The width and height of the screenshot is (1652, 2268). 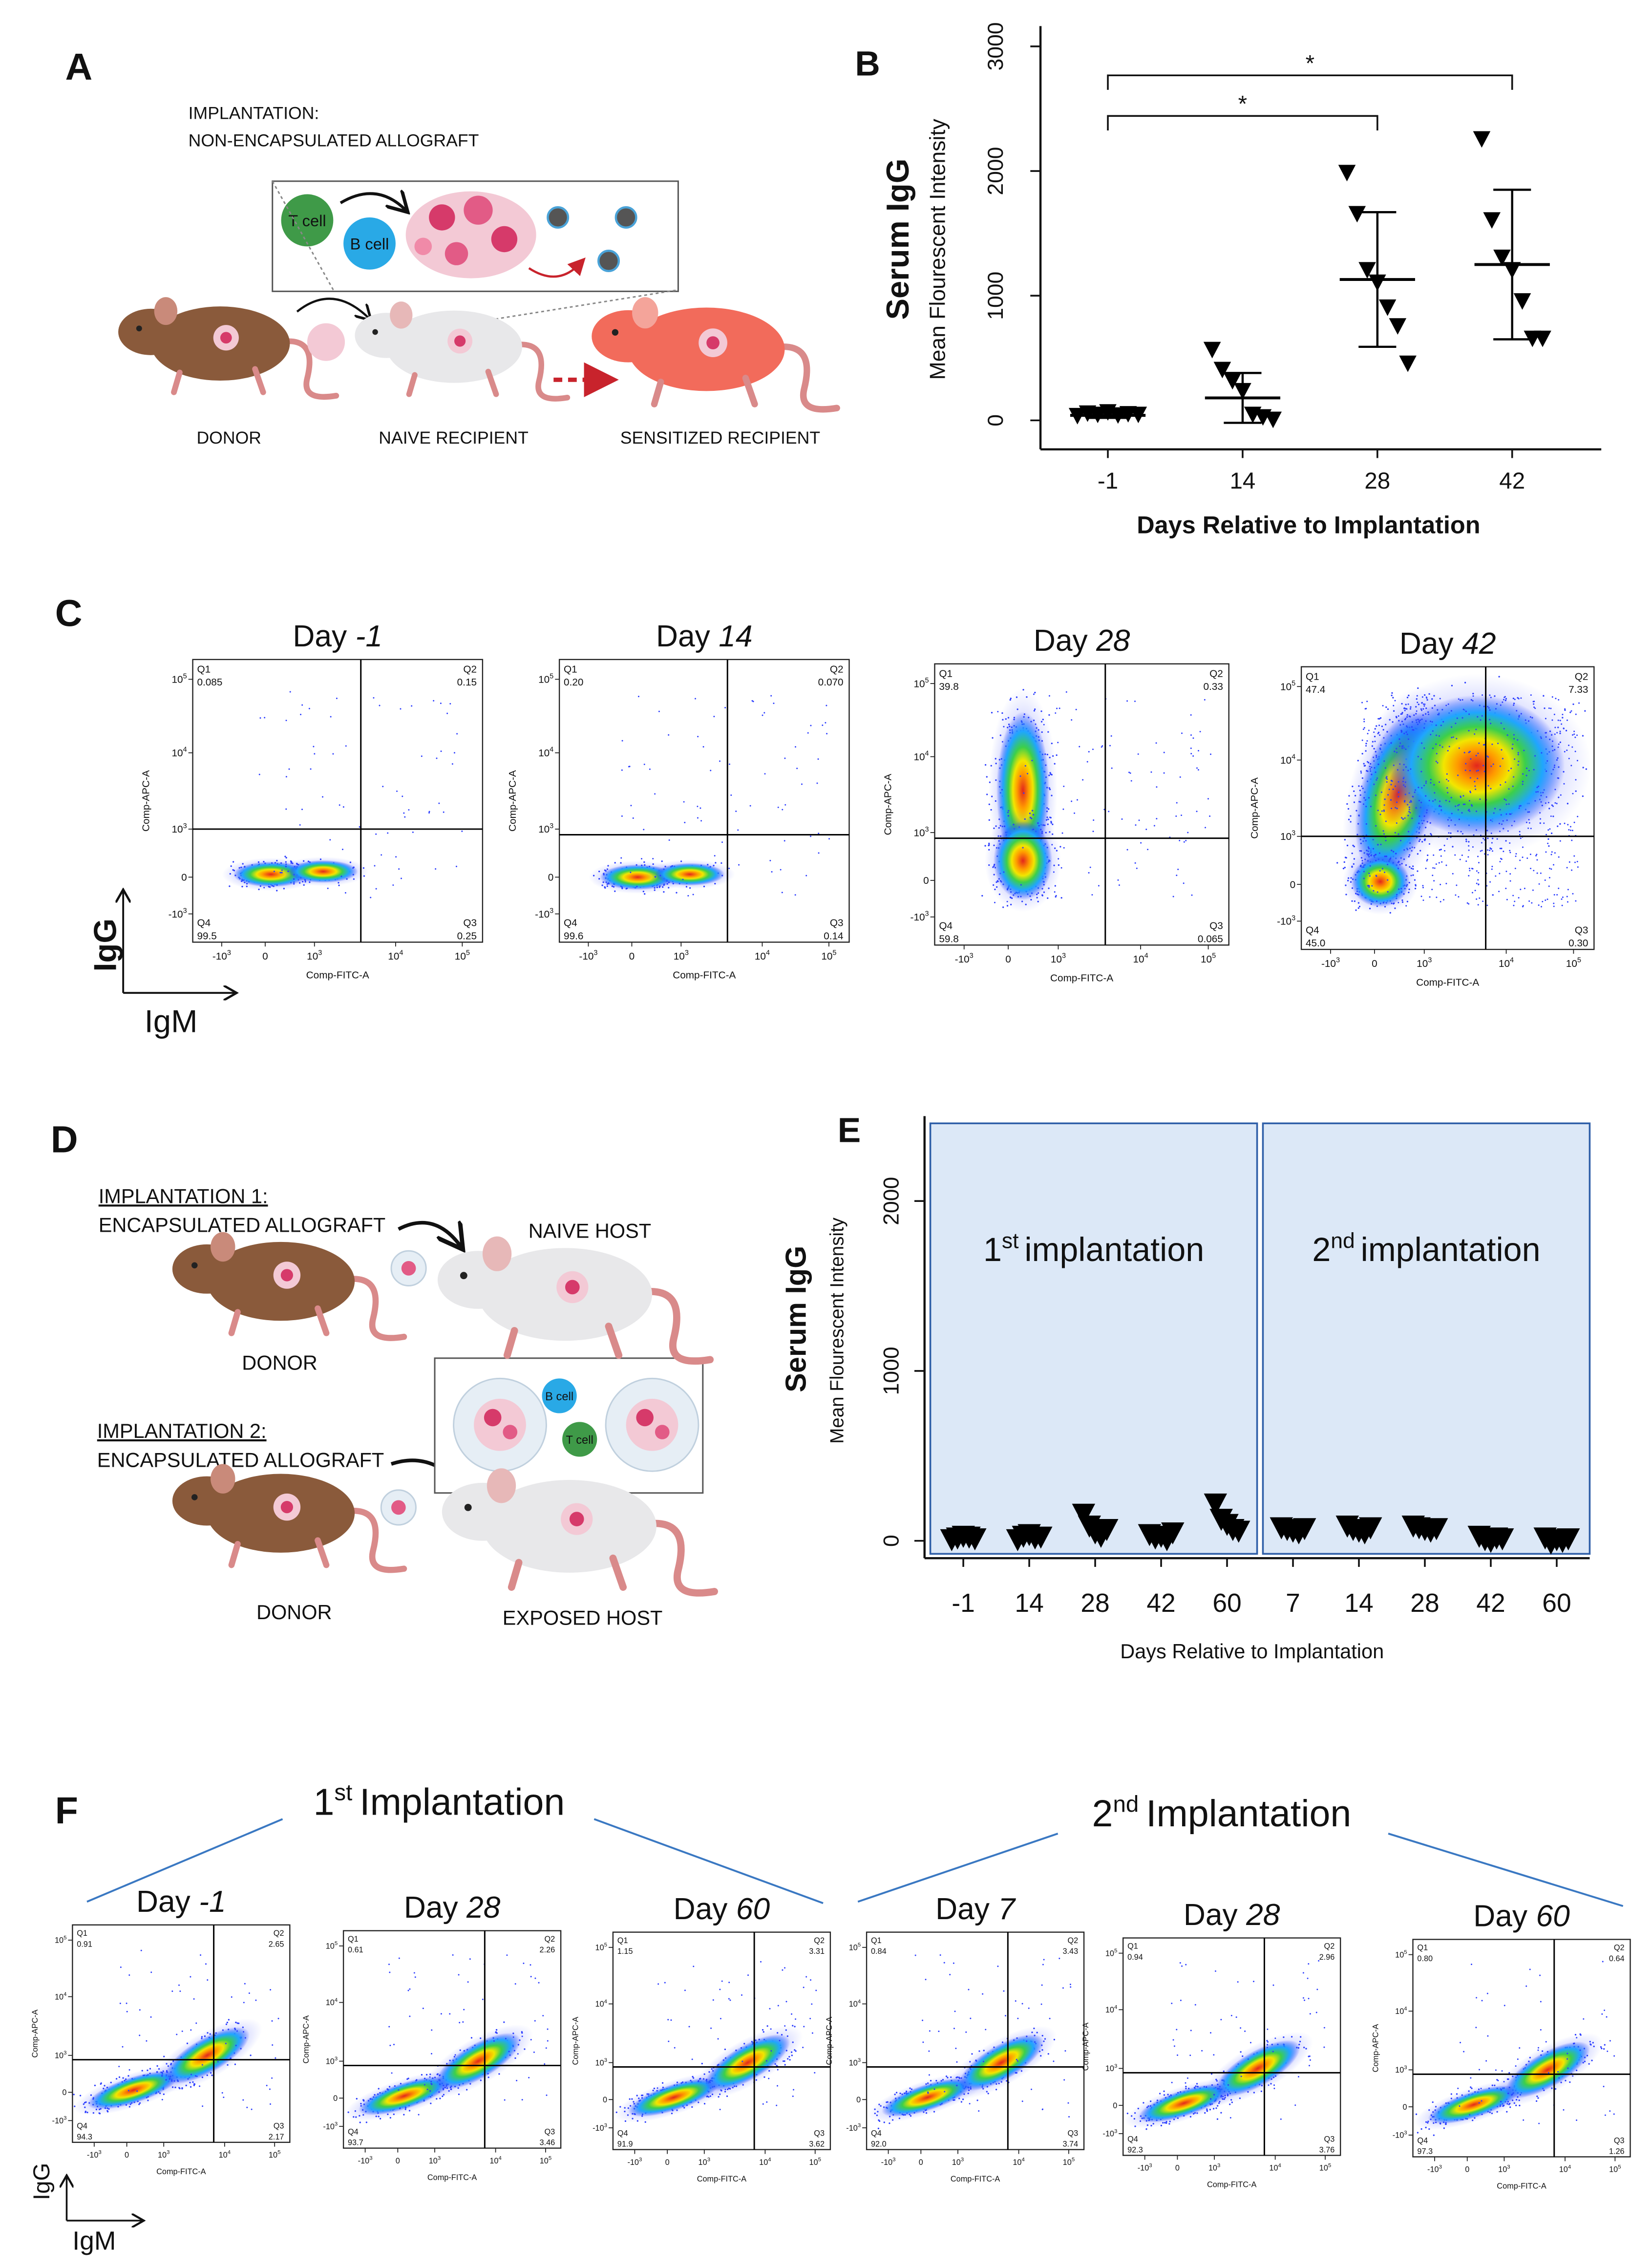 I want to click on graft, so click(x=326, y=342).